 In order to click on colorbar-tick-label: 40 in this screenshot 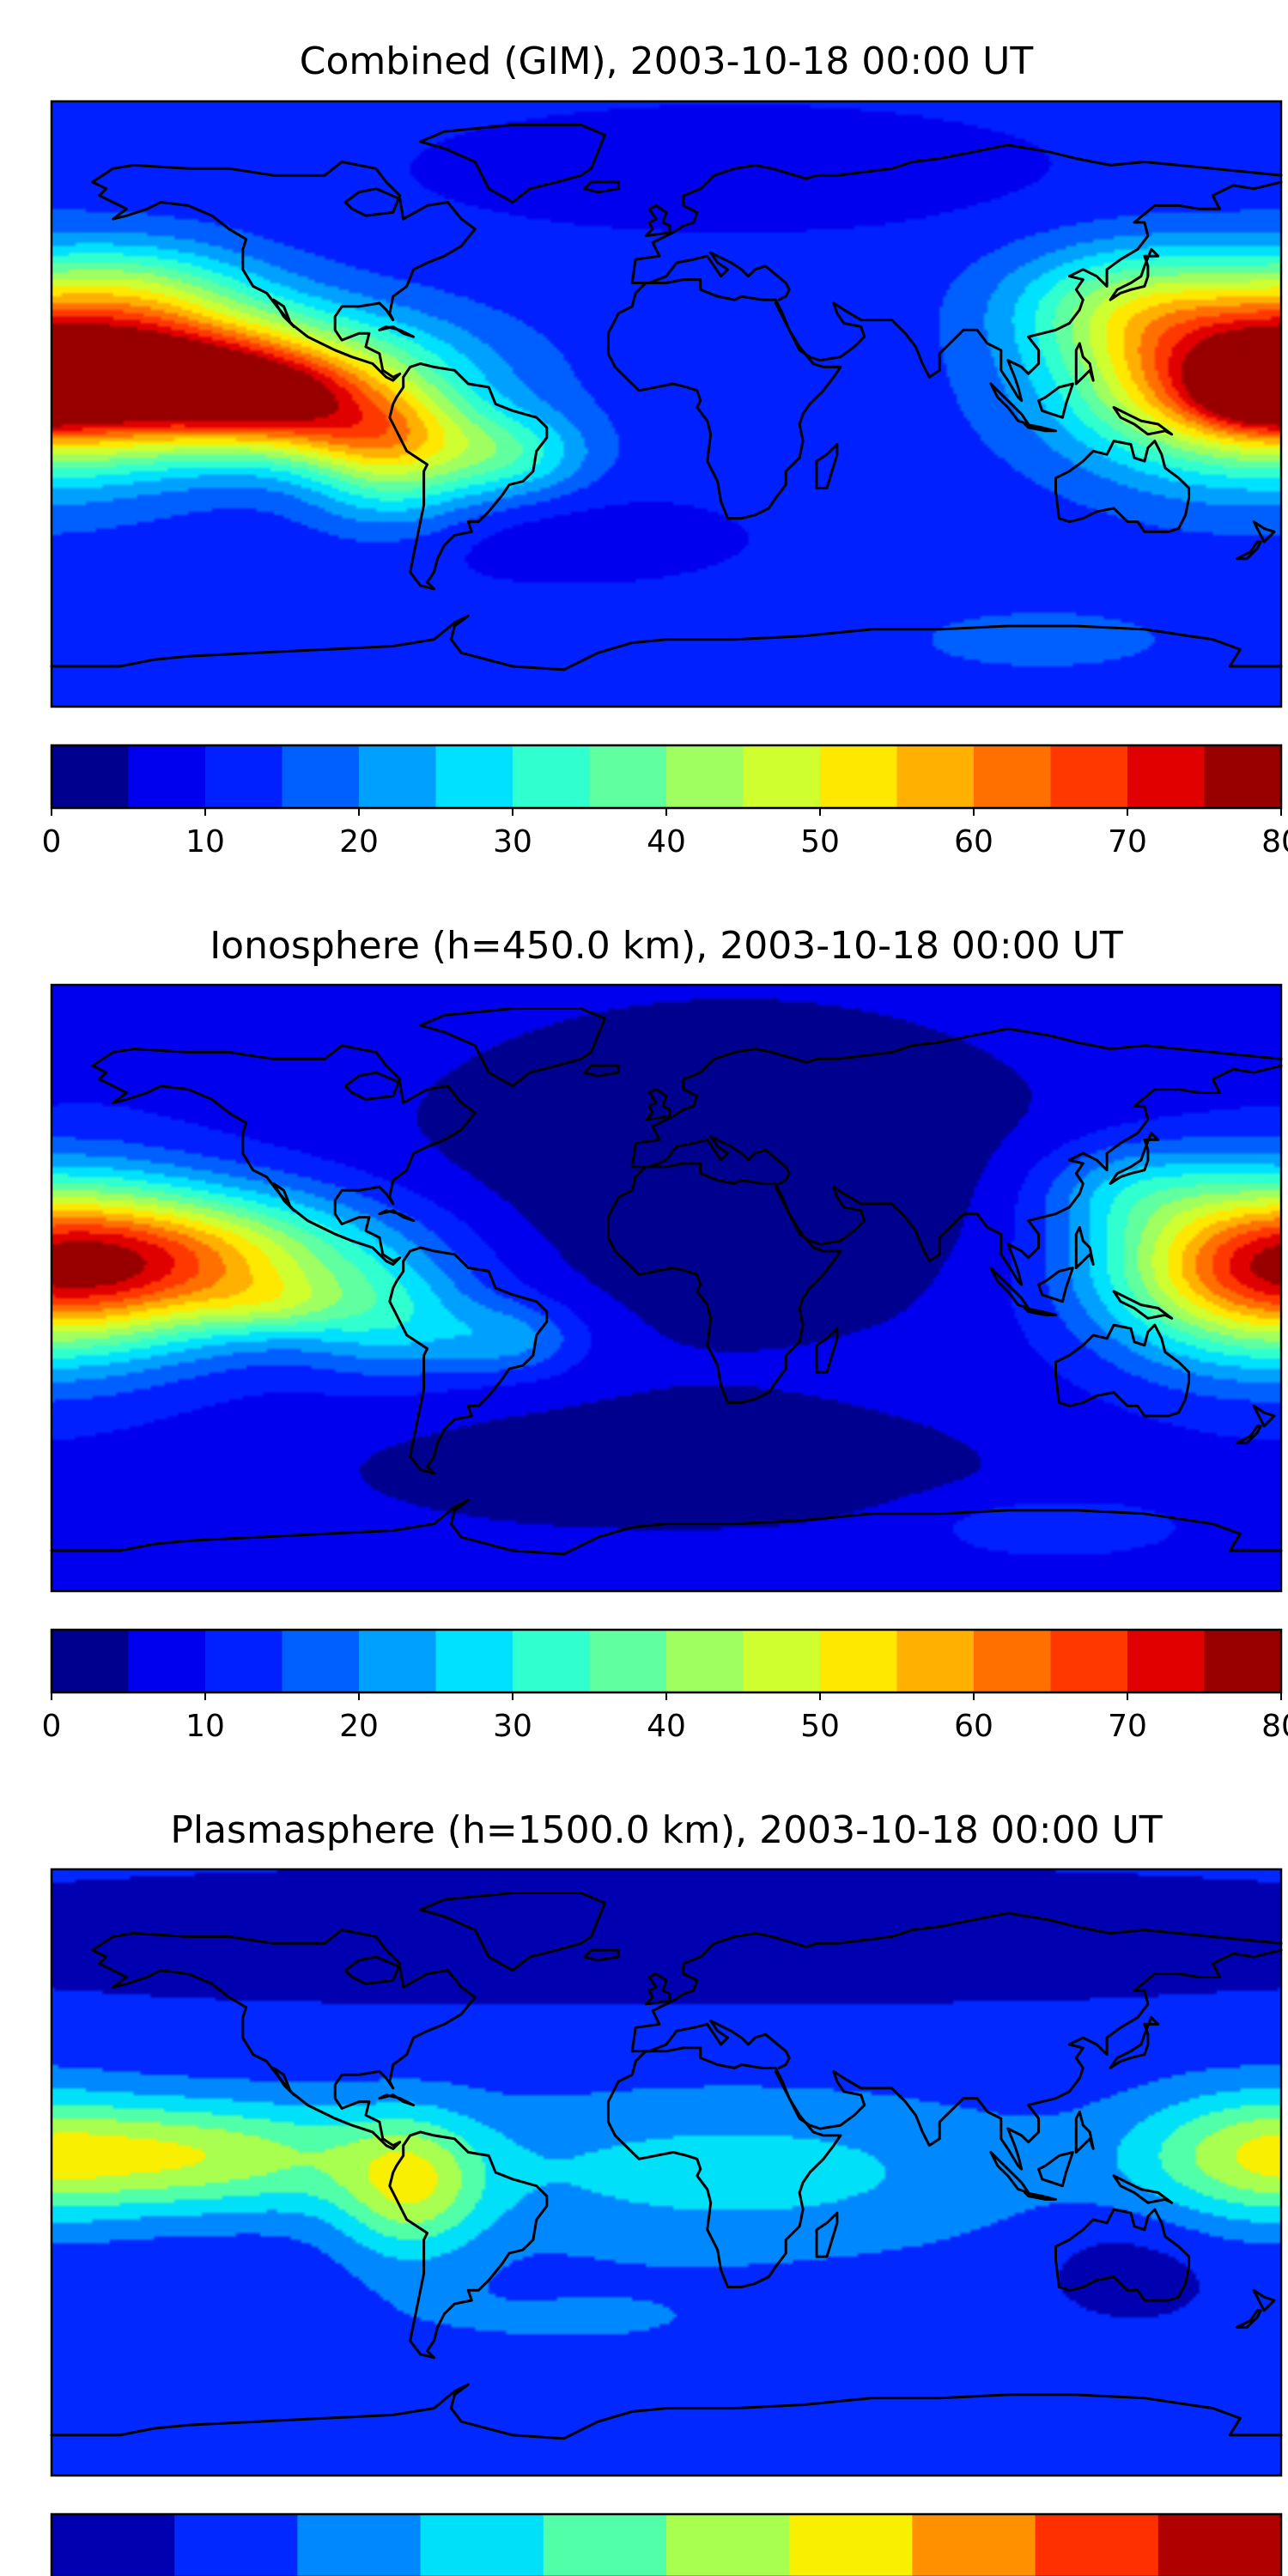, I will do `click(666, 1726)`.